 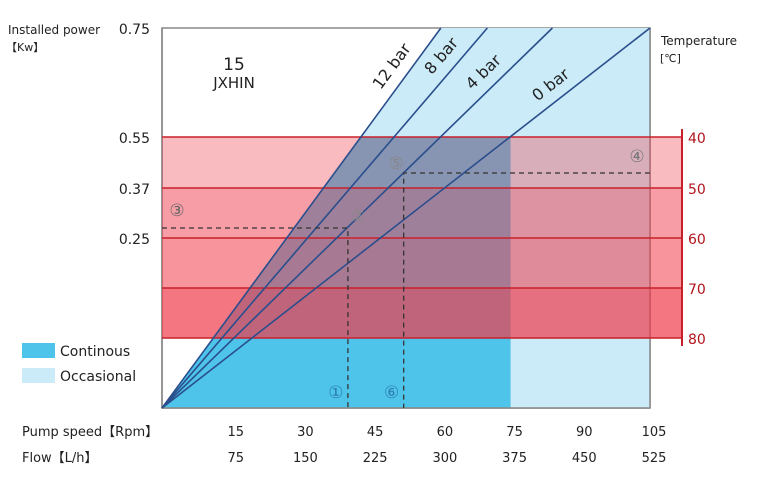 What do you see at coordinates (697, 290) in the screenshot?
I see `temperature-tick-label: 70` at bounding box center [697, 290].